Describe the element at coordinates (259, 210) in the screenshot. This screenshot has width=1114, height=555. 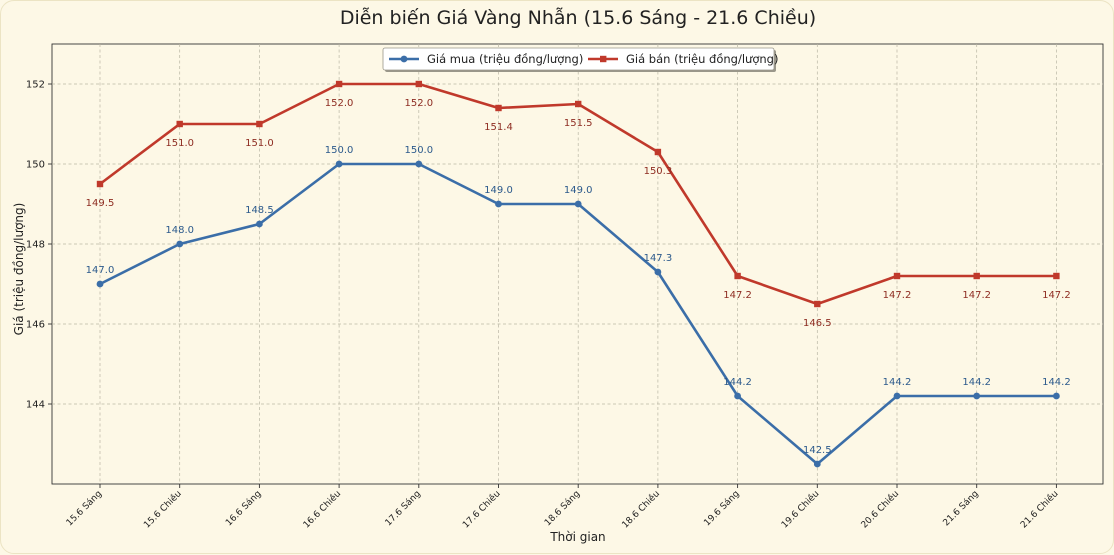
I see `data-label: 148.5` at that location.